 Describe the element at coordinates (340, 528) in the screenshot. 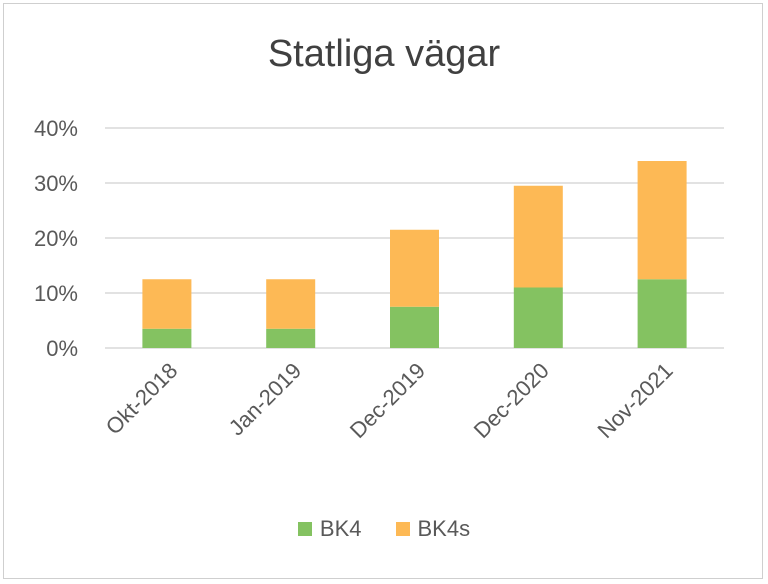

I see `legend-label-bk4: BK4` at that location.